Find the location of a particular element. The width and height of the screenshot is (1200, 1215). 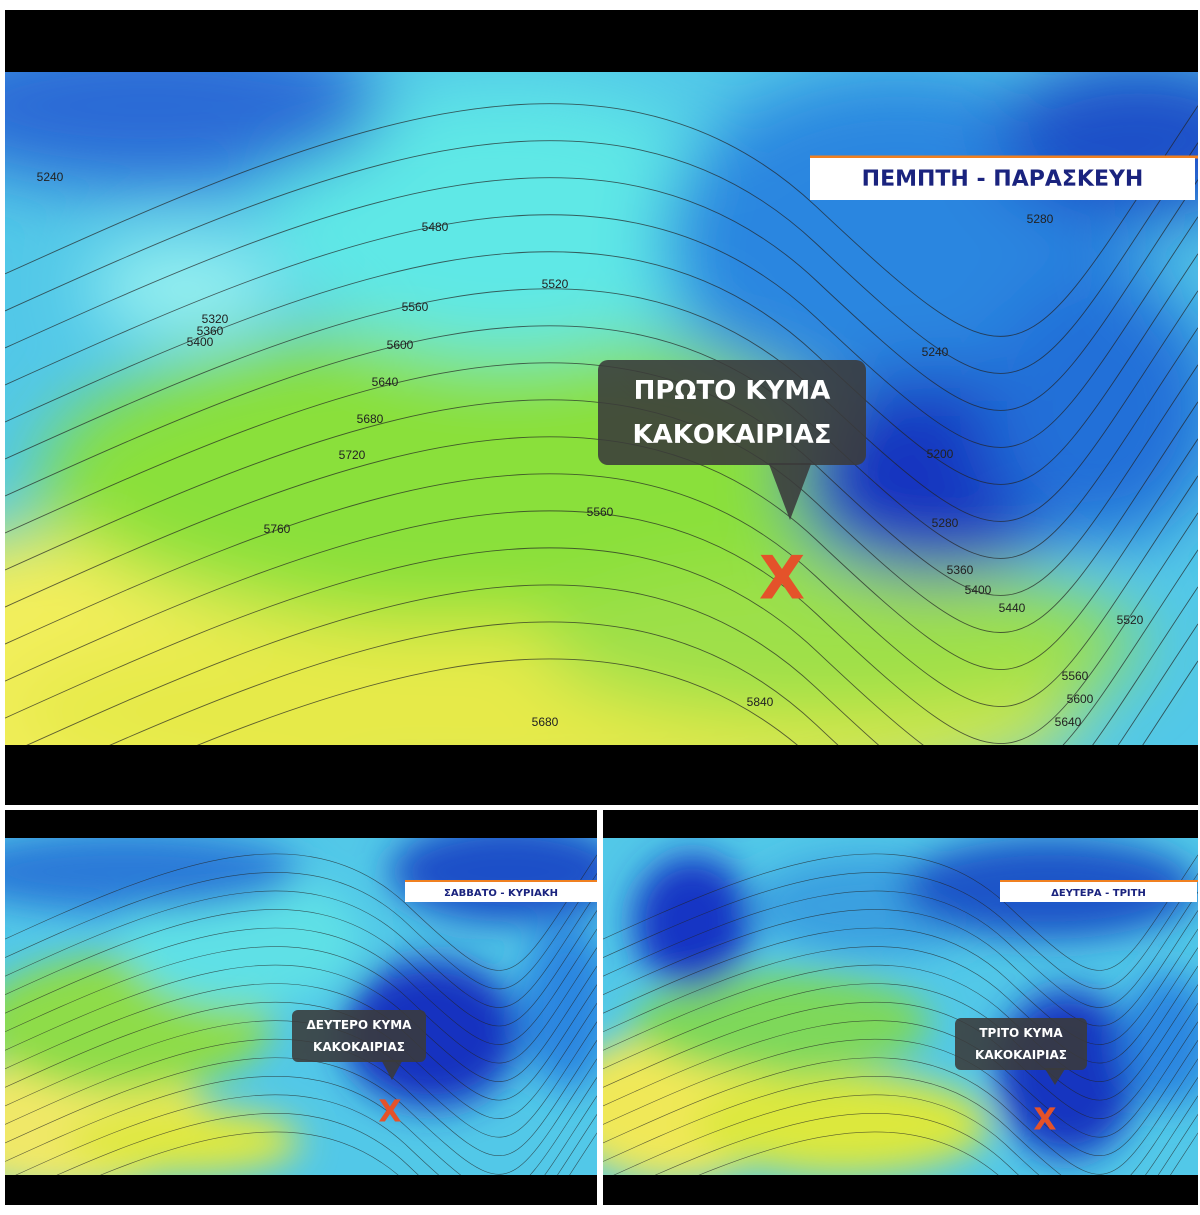

panel-label: ΠΕΜΠΤΗ - ΠΑΡΑΣΚΕΥΗ is located at coordinates (1003, 179).